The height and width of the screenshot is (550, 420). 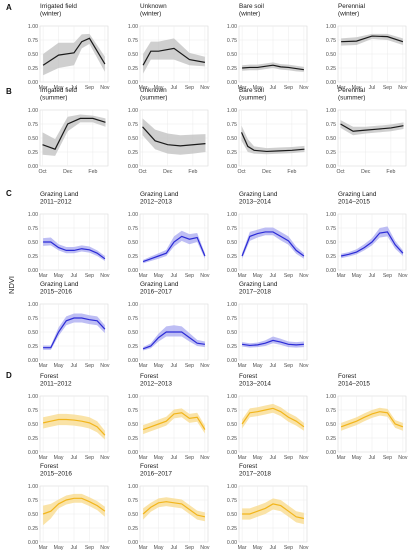 What do you see at coordinates (348, 14) in the screenshot?
I see `panel-title: (winter)` at bounding box center [348, 14].